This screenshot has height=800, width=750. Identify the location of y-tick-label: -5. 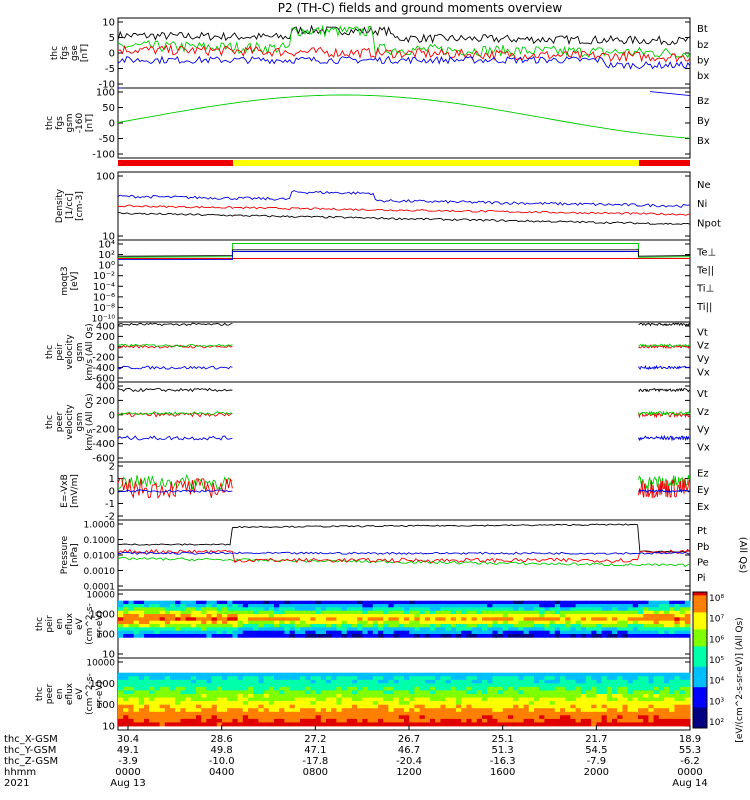
(110, 69).